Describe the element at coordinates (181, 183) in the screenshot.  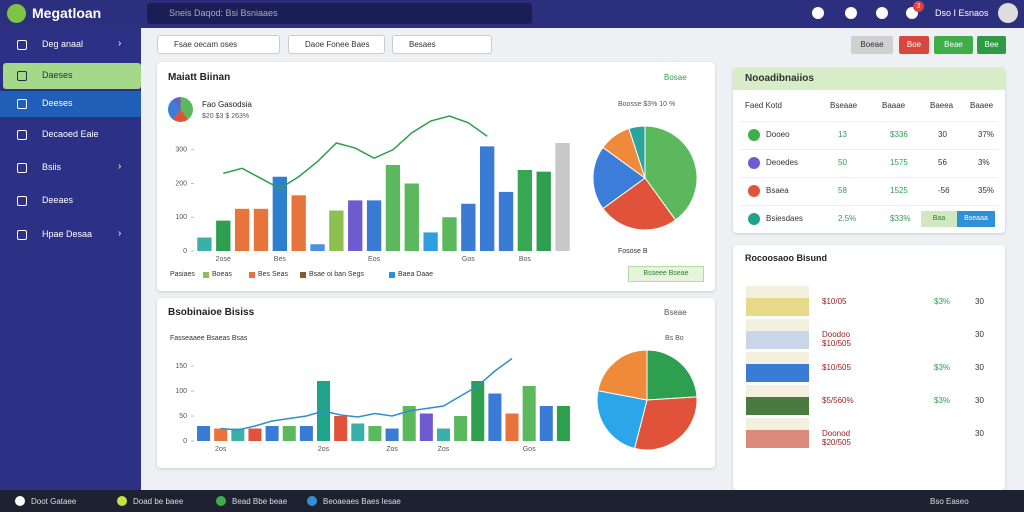
I see `y-tick-label: 200` at that location.